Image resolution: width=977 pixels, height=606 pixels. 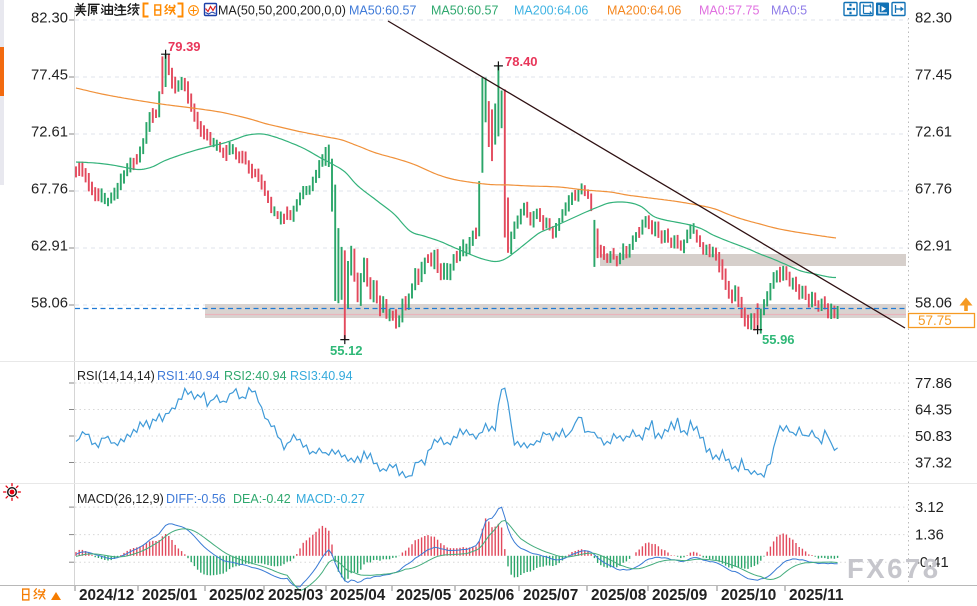 I want to click on svg-text: 3.12, so click(x=929, y=508).